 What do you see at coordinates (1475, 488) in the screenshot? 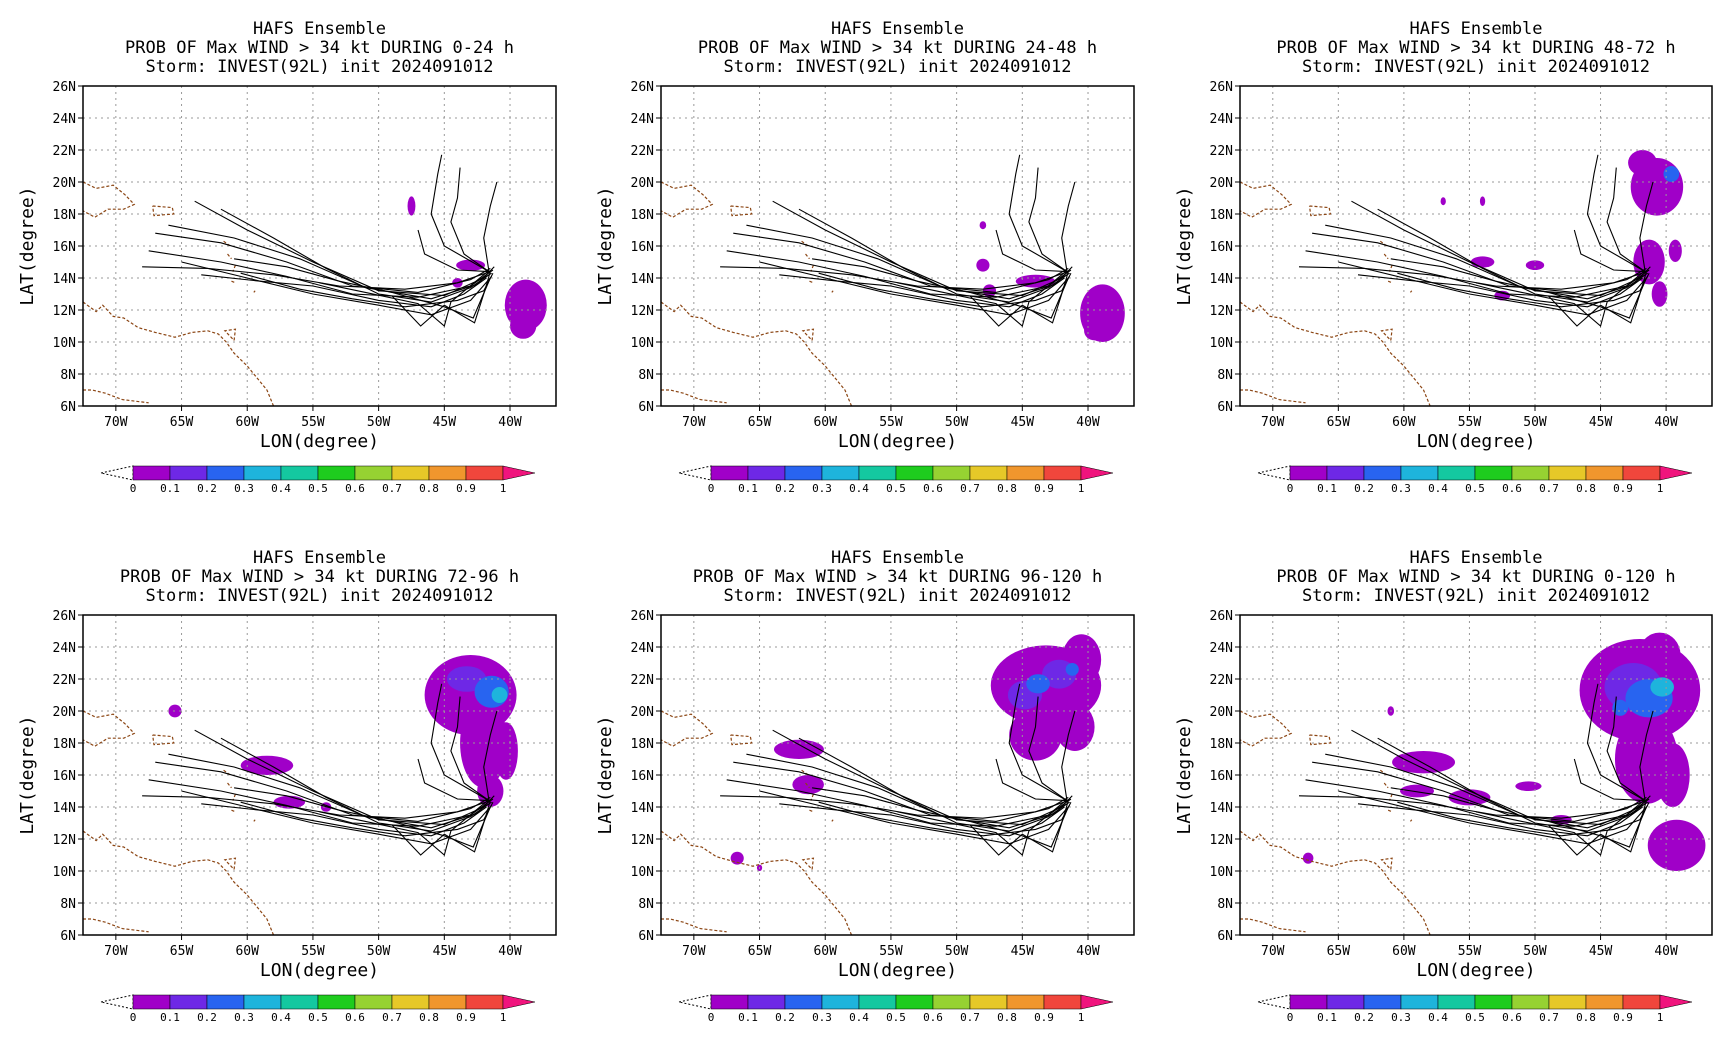
I see `colorbar-label: 0.5` at bounding box center [1475, 488].